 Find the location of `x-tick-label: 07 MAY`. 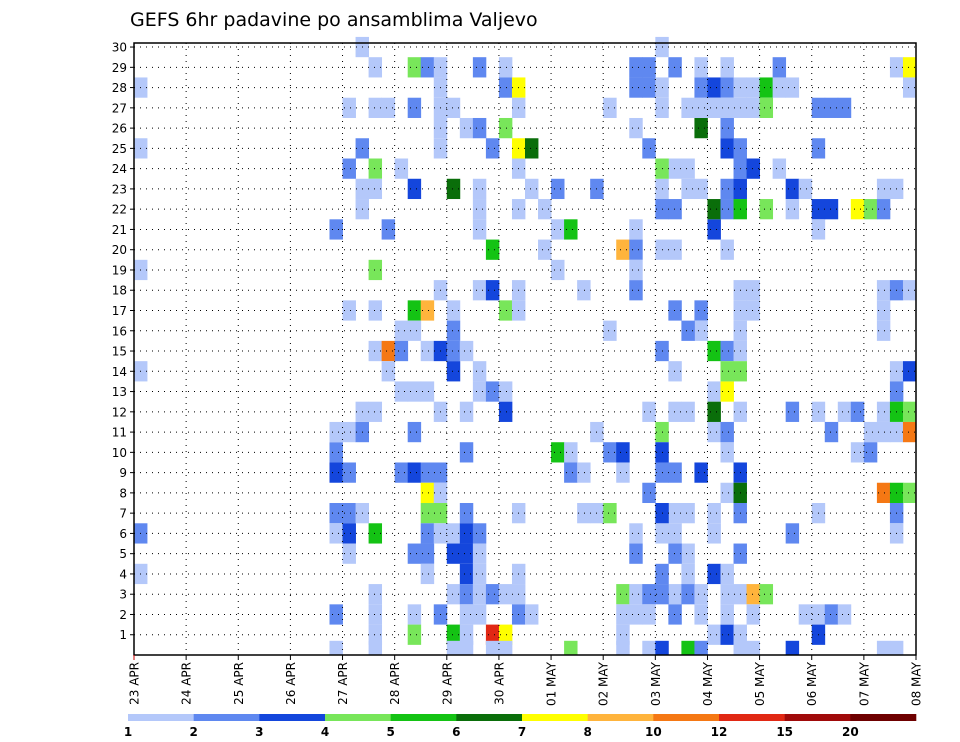

x-tick-label: 07 MAY is located at coordinates (864, 683).